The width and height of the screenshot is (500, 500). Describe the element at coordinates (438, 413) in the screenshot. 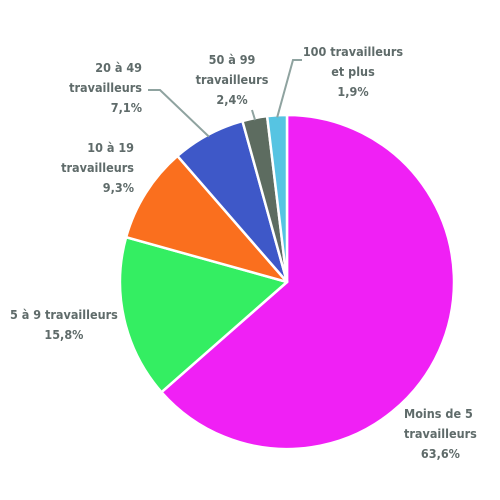

I see `label-text: Moins de 5` at that location.